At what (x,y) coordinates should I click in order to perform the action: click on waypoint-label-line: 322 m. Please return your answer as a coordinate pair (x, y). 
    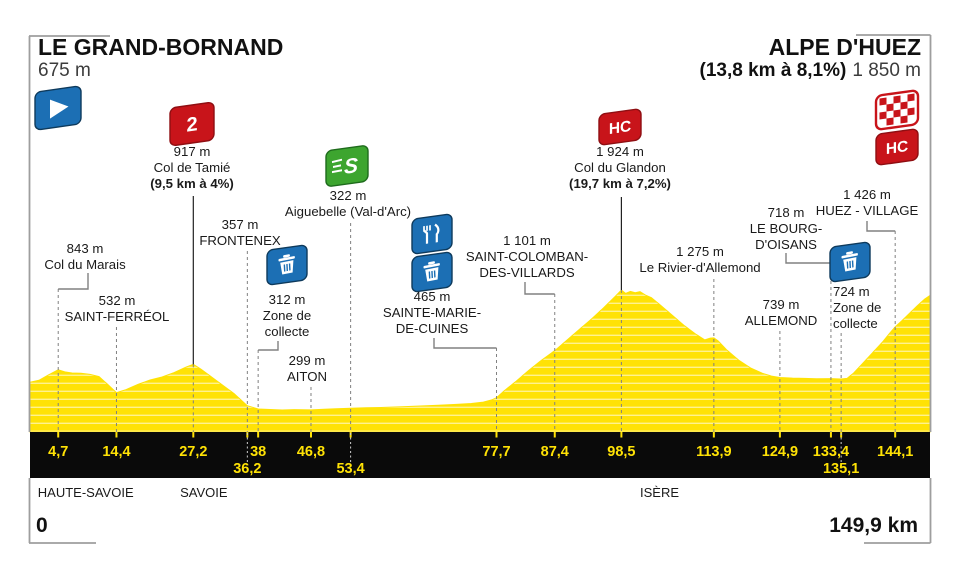
    Looking at the image, I should click on (348, 195).